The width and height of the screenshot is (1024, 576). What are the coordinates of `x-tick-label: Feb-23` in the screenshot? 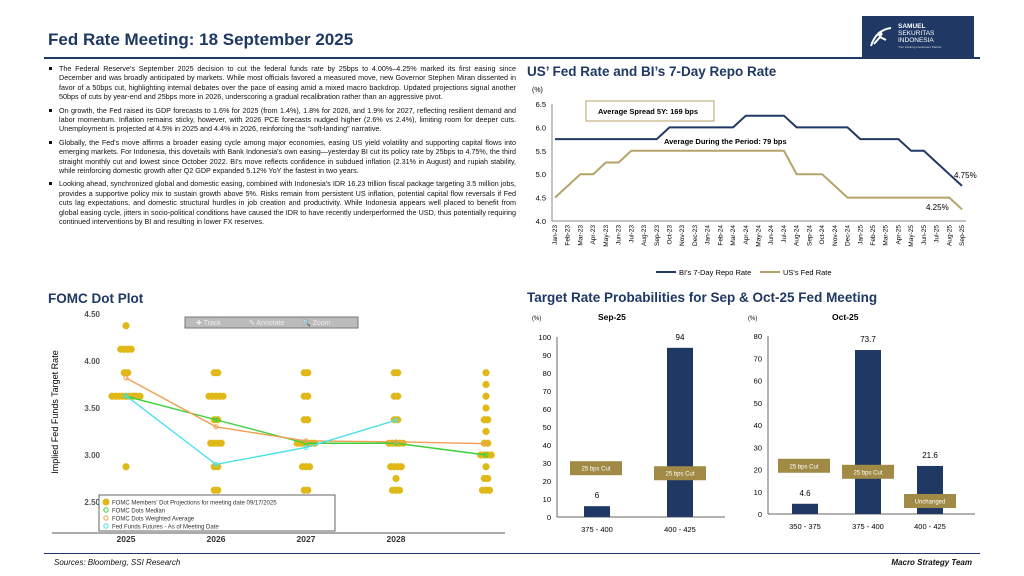 It's located at (568, 235).